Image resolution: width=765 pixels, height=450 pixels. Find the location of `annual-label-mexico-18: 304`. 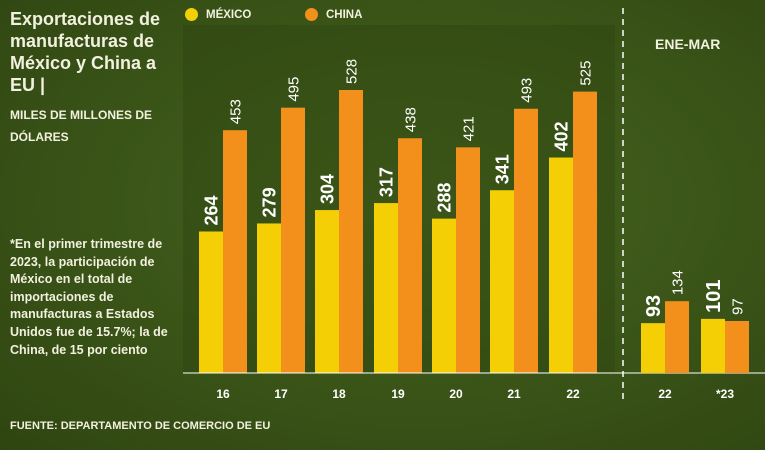

annual-label-mexico-18: 304 is located at coordinates (327, 189).